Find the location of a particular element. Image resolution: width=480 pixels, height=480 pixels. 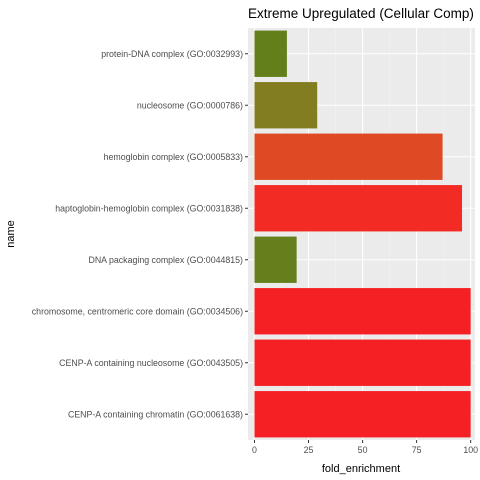

x-tick-label: 0 is located at coordinates (254, 450).